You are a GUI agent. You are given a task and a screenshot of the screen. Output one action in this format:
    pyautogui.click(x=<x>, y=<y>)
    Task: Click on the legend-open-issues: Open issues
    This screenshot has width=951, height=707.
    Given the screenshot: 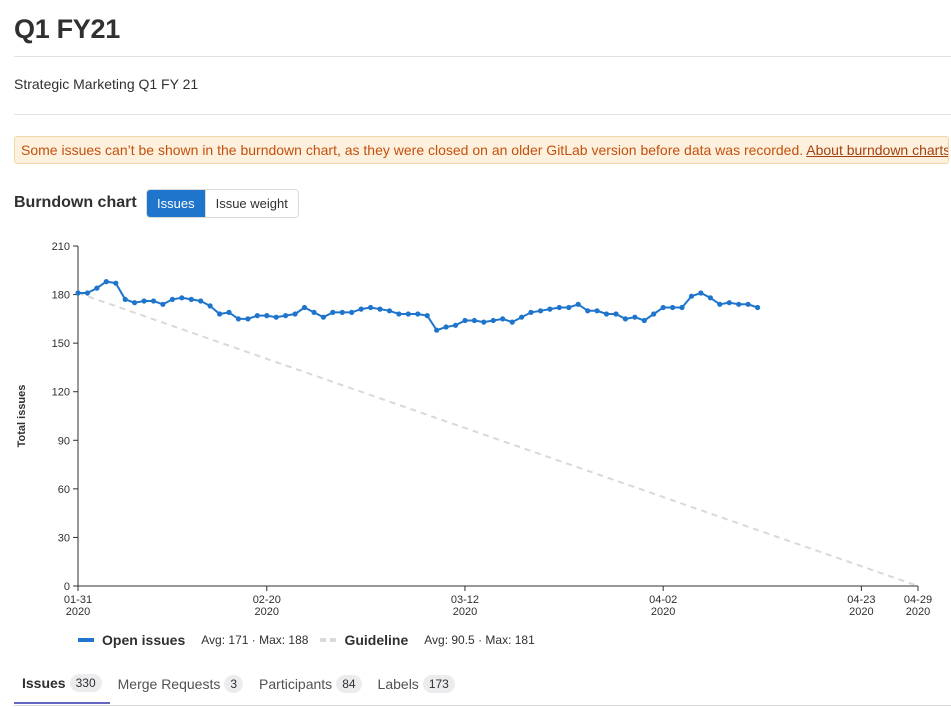 What is the action you would take?
    pyautogui.click(x=144, y=640)
    